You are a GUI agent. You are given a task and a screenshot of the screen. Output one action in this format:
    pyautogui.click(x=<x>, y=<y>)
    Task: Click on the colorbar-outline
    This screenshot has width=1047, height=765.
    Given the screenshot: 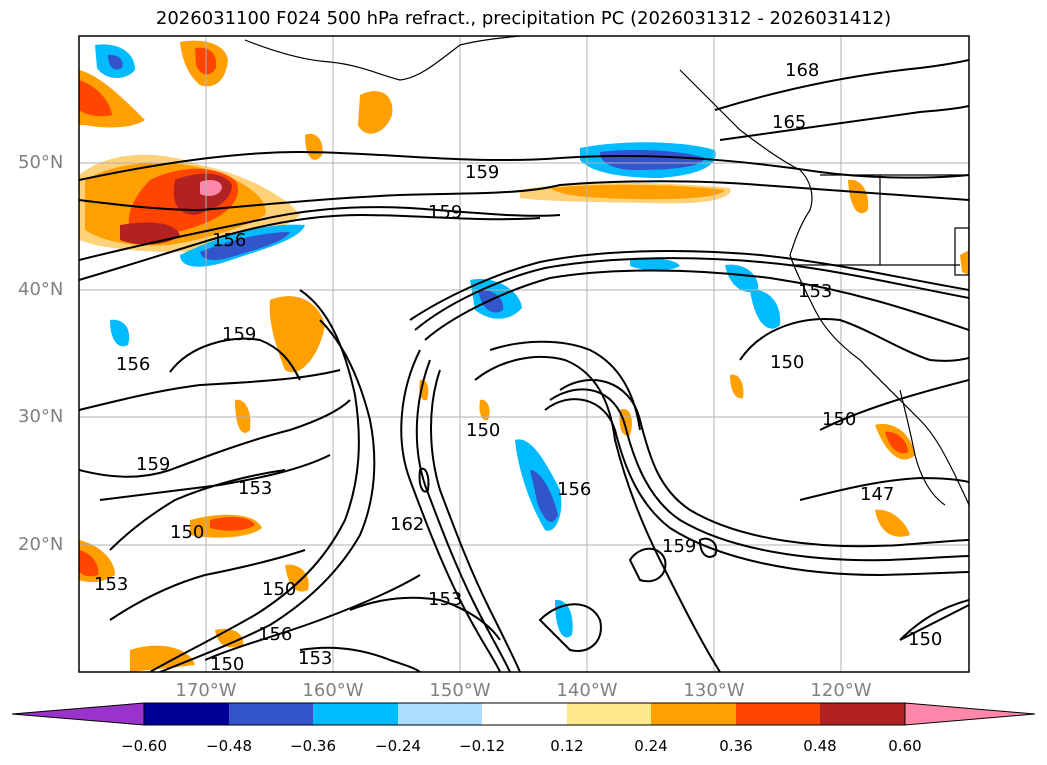 What is the action you would take?
    pyautogui.click(x=524, y=714)
    